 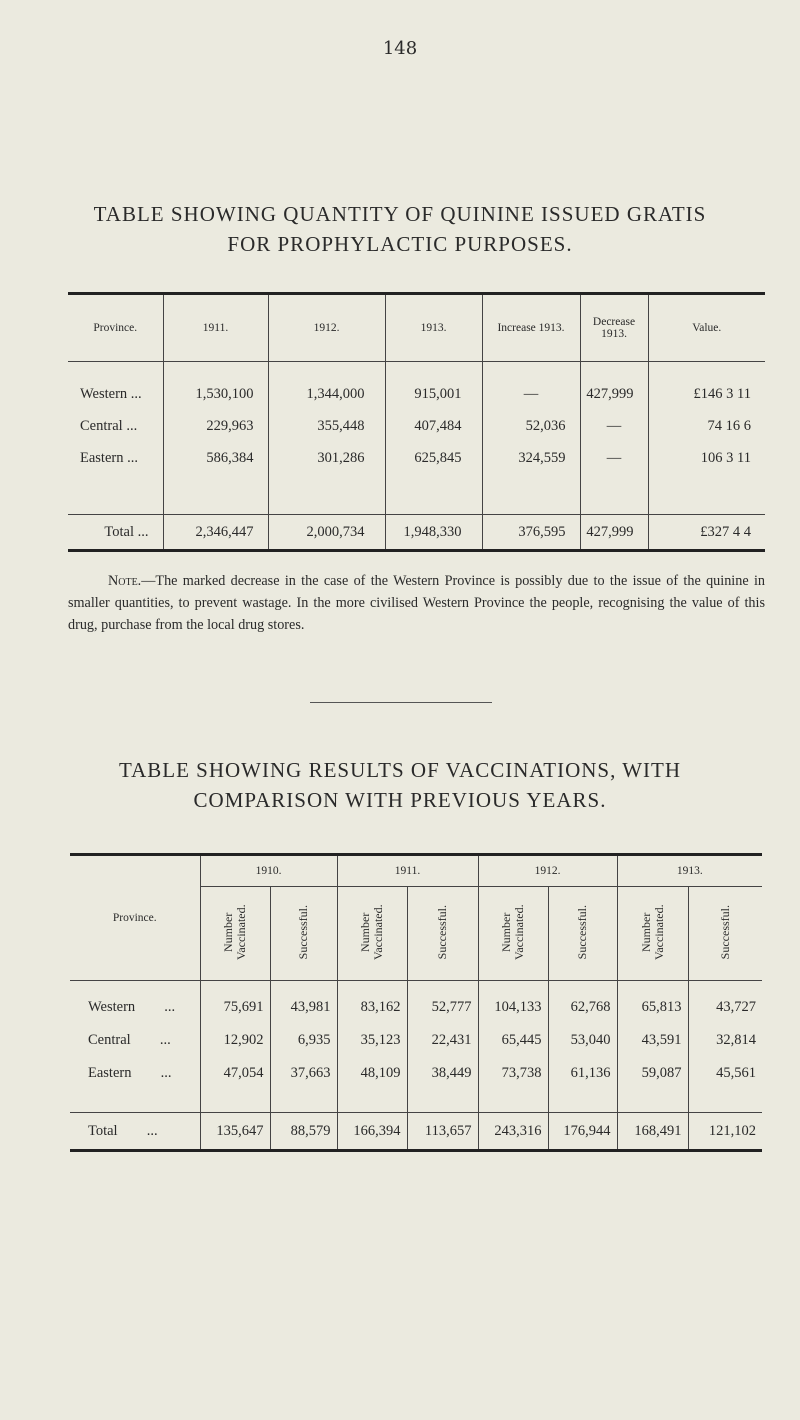 I want to click on cell: 38,449, so click(x=442, y=1085).